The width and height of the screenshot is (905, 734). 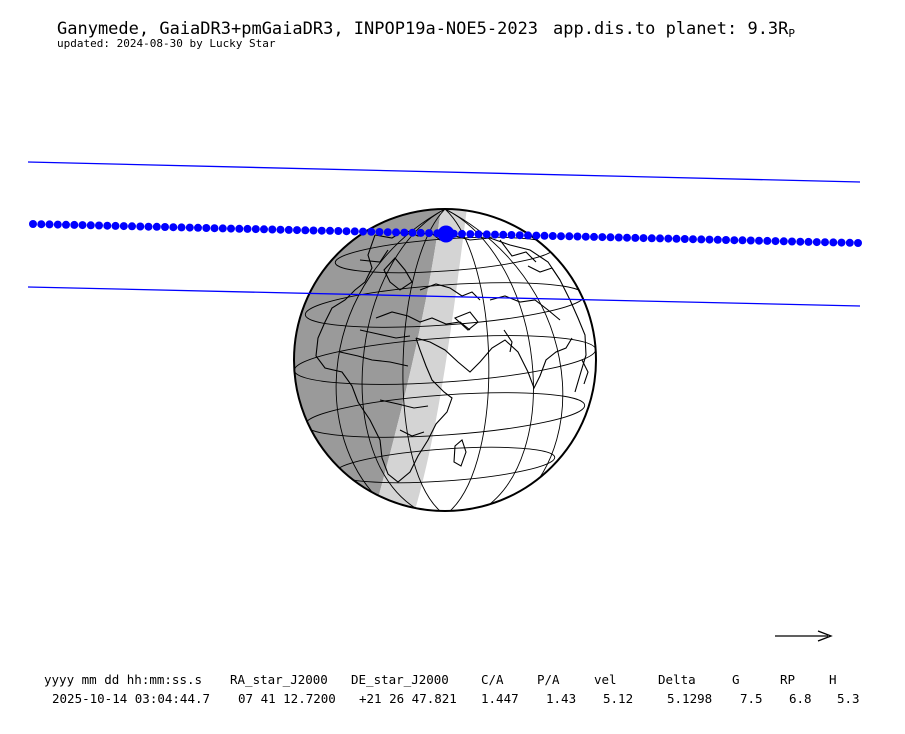 What do you see at coordinates (287, 698) in the screenshot?
I see `cell-ra: 07 41 12.7200` at bounding box center [287, 698].